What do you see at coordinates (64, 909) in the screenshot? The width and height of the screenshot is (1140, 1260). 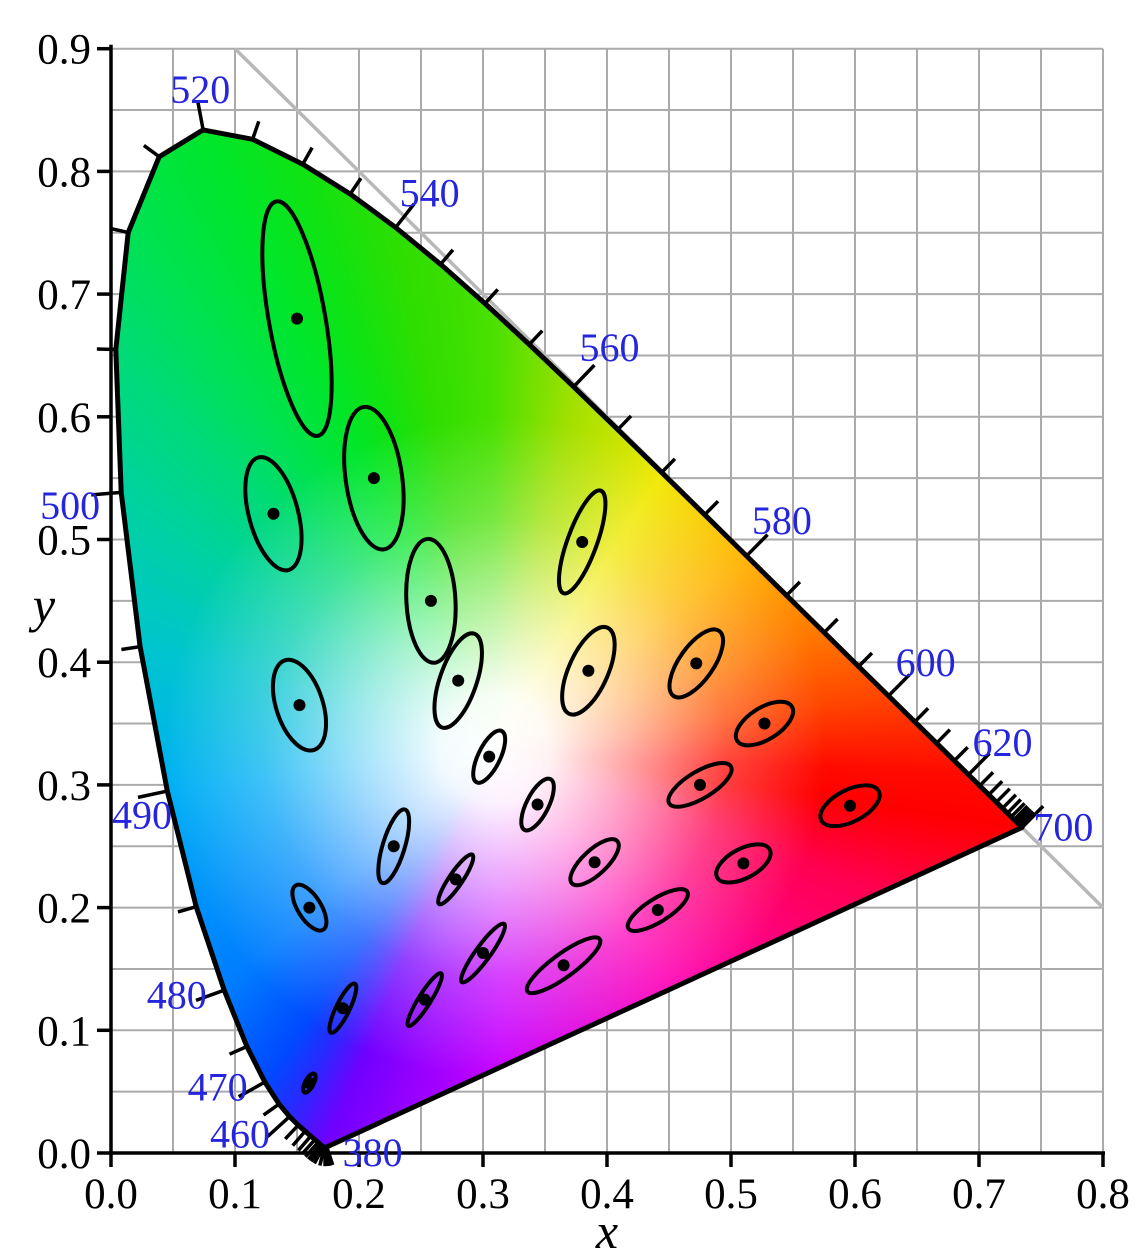 I see `y-tick-label: 0.2` at bounding box center [64, 909].